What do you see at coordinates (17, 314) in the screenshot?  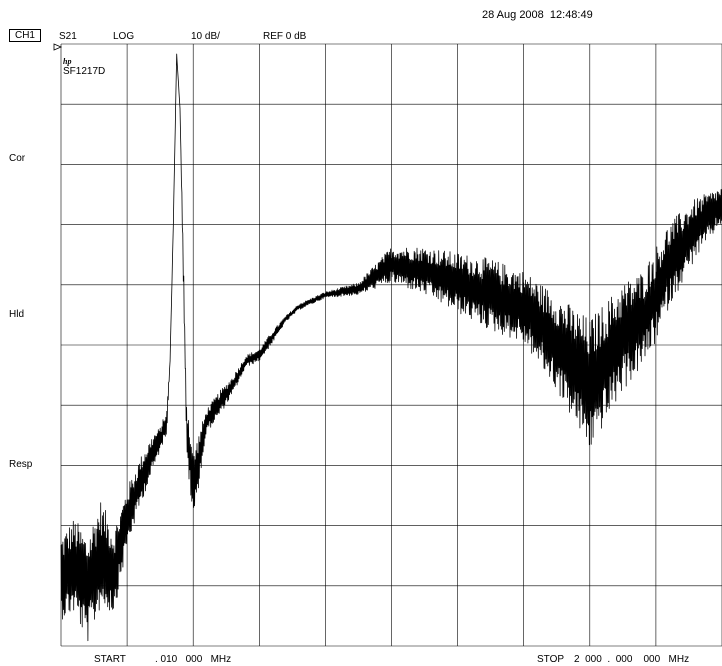 I see `hld-label: Hld` at bounding box center [17, 314].